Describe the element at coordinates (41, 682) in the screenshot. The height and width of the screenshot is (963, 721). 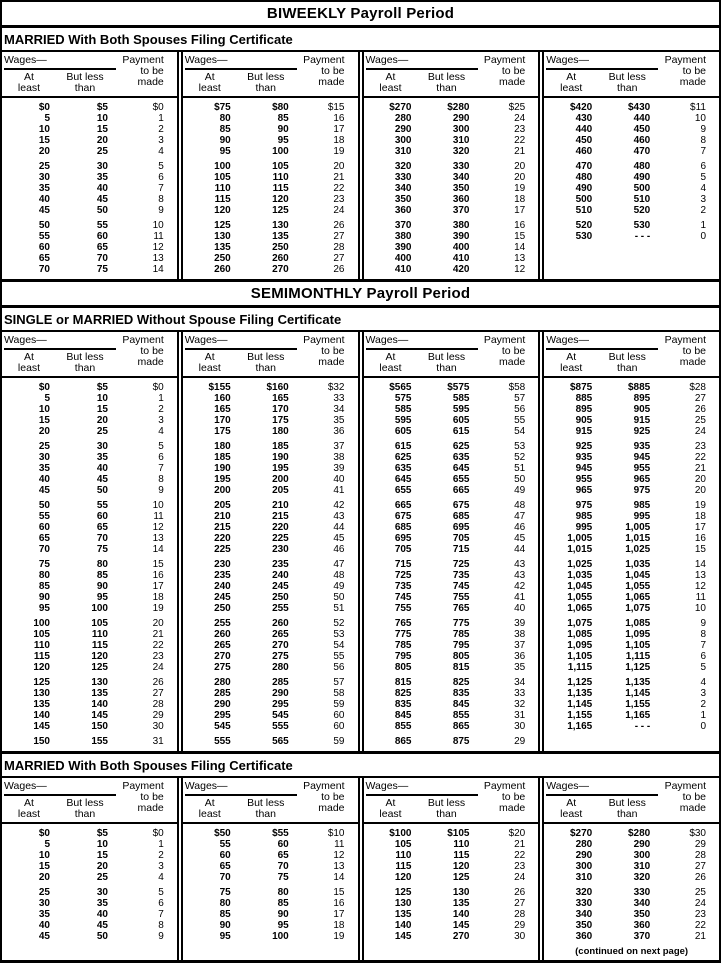
I see `at-least-cell: 125` at that location.